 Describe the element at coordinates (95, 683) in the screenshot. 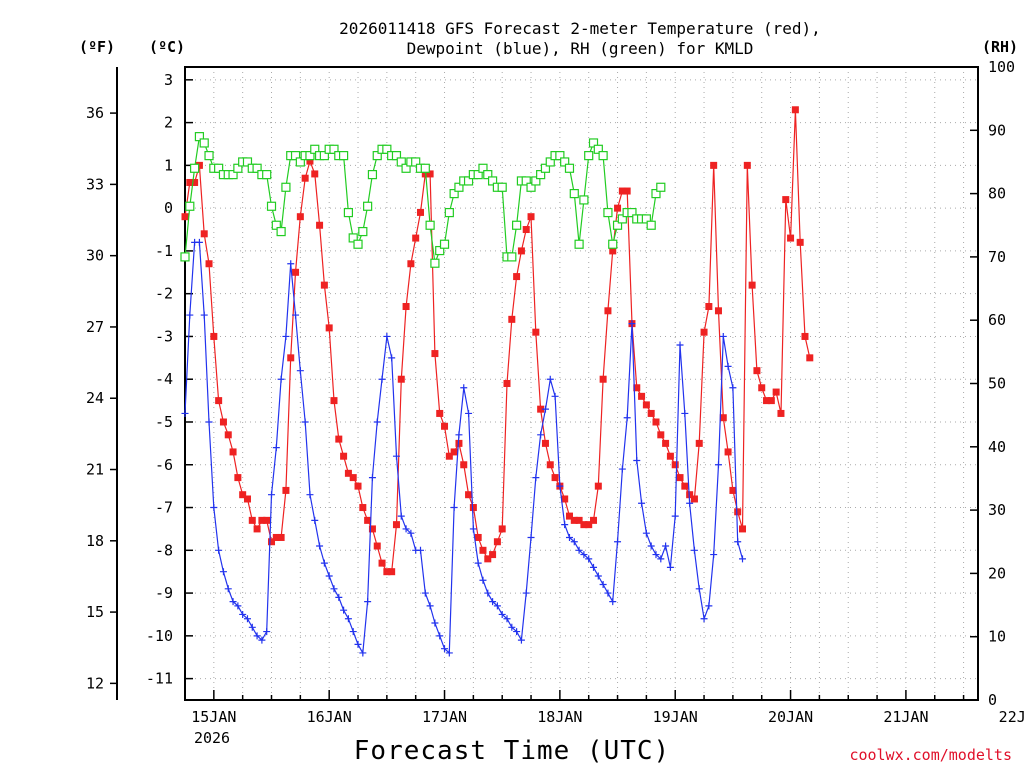

I see `fahrenheit-tick-label: 12` at that location.